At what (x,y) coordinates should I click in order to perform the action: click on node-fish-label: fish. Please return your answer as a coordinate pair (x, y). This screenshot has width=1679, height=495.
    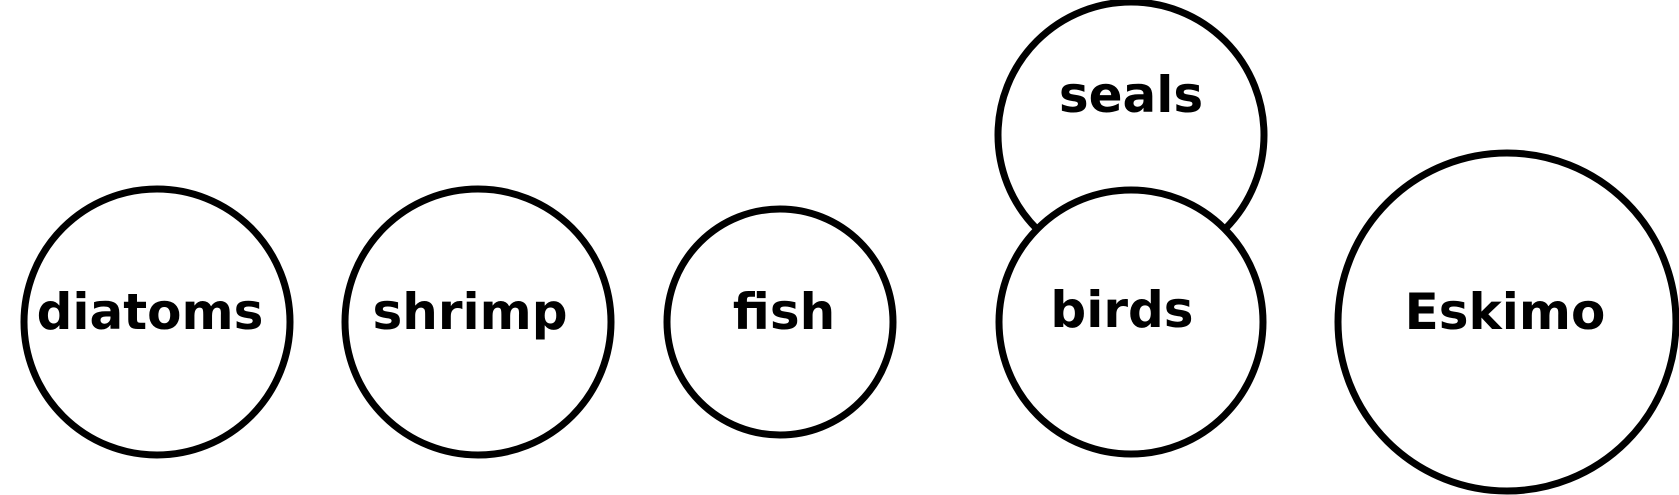
    Looking at the image, I should click on (784, 312).